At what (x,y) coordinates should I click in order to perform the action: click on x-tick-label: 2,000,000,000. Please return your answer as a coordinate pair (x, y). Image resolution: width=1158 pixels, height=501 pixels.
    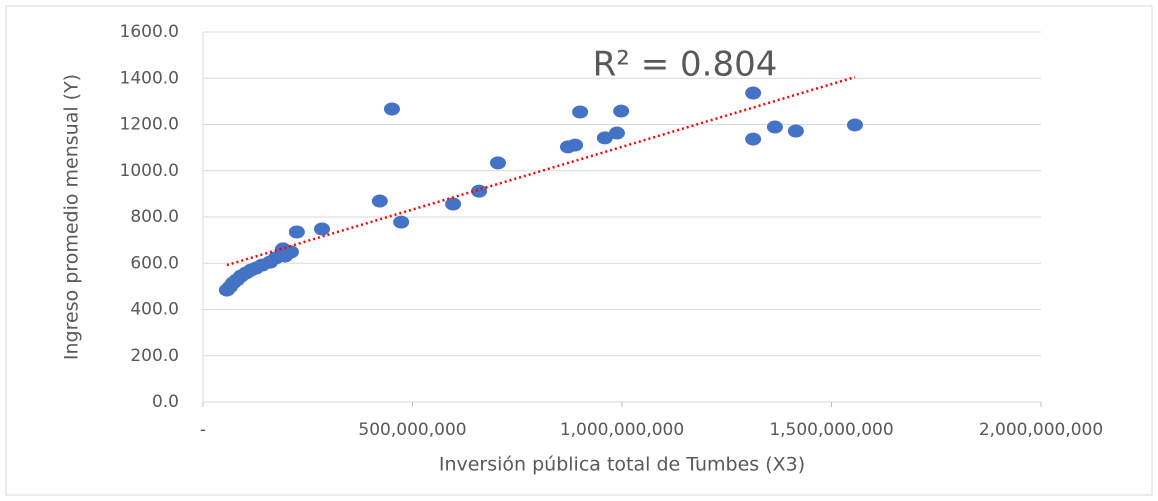
    Looking at the image, I should click on (1041, 430).